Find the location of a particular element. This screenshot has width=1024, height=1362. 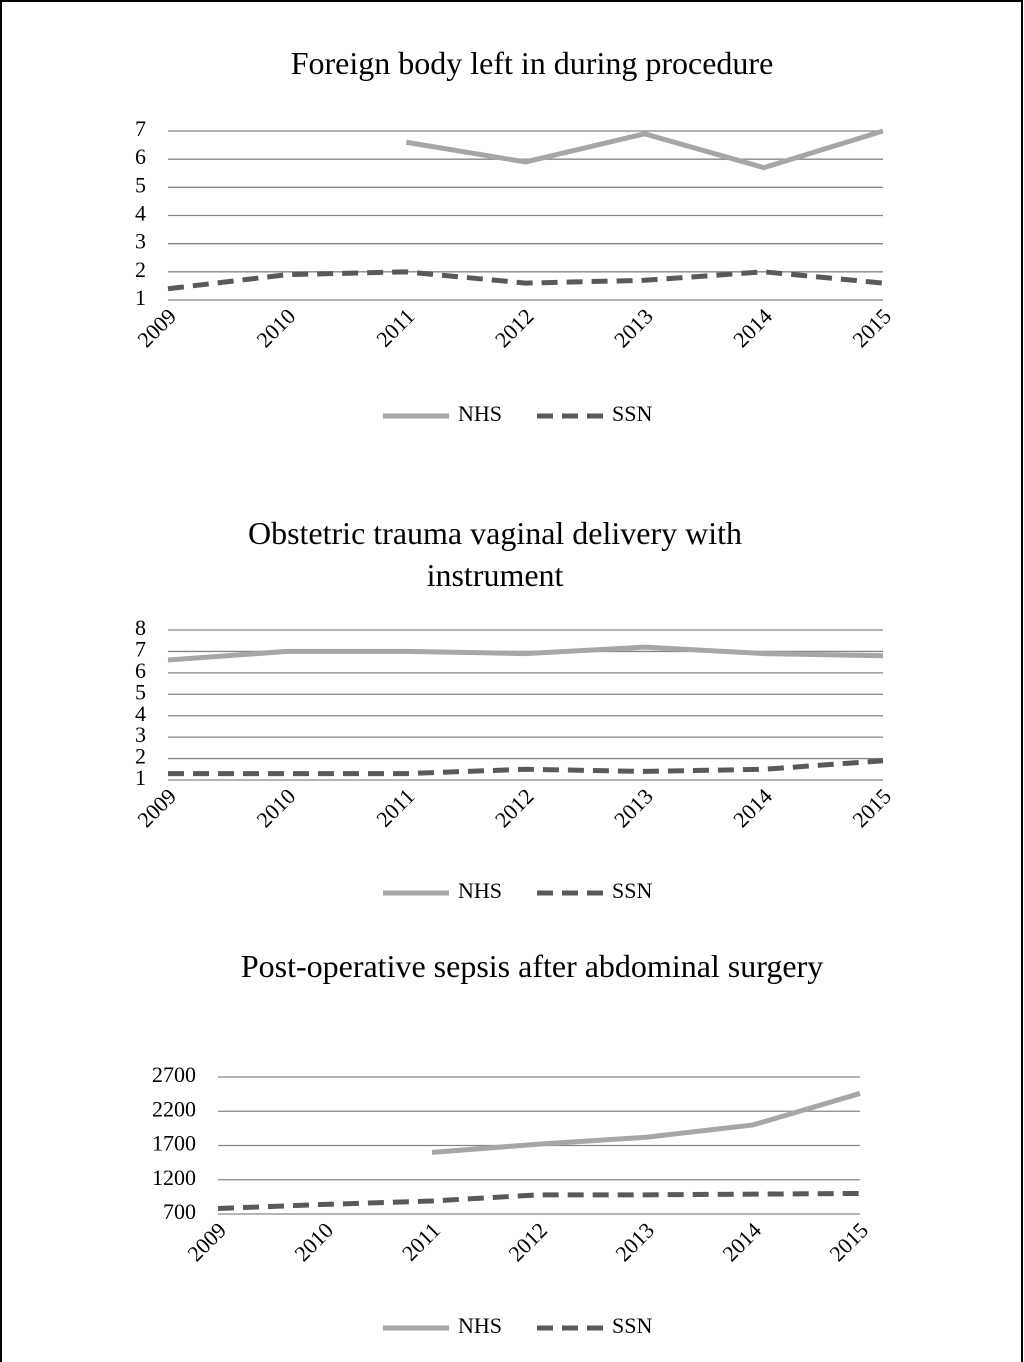

y-tick-label: 2700 is located at coordinates (174, 1074).